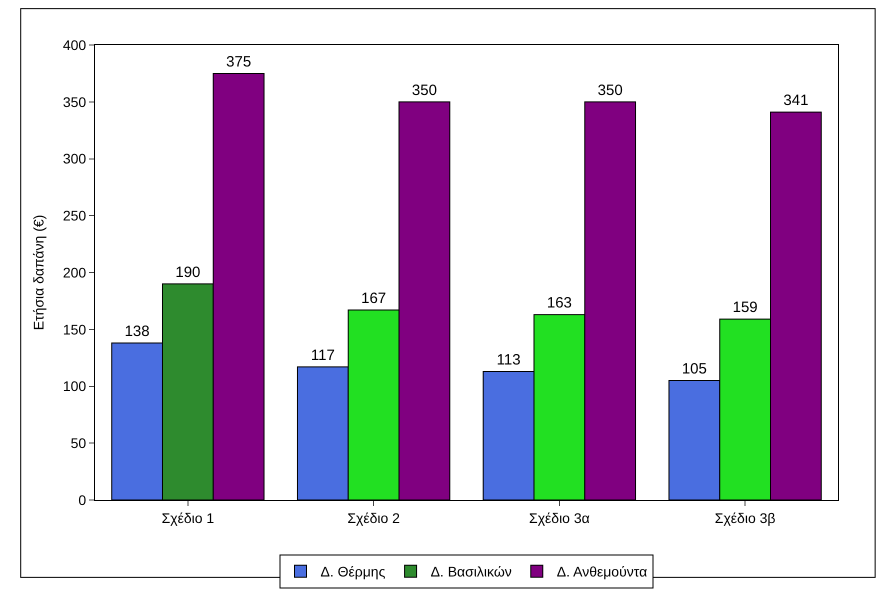 The image size is (893, 601). Describe the element at coordinates (74, 216) in the screenshot. I see `y-tick-label: 250` at that location.